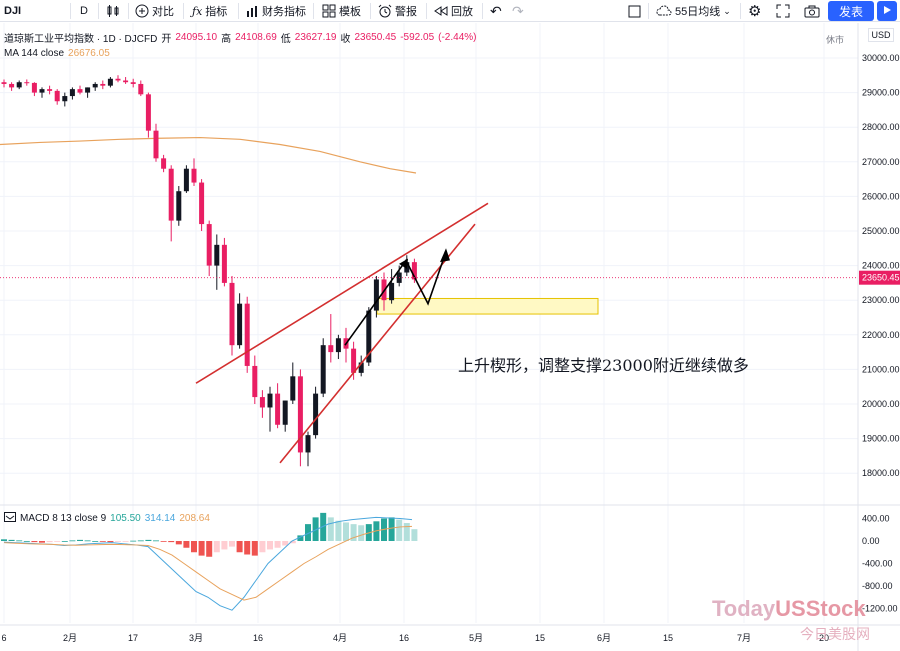 The height and width of the screenshot is (651, 900). I want to click on macd-tick-label: 400.00, so click(876, 519).